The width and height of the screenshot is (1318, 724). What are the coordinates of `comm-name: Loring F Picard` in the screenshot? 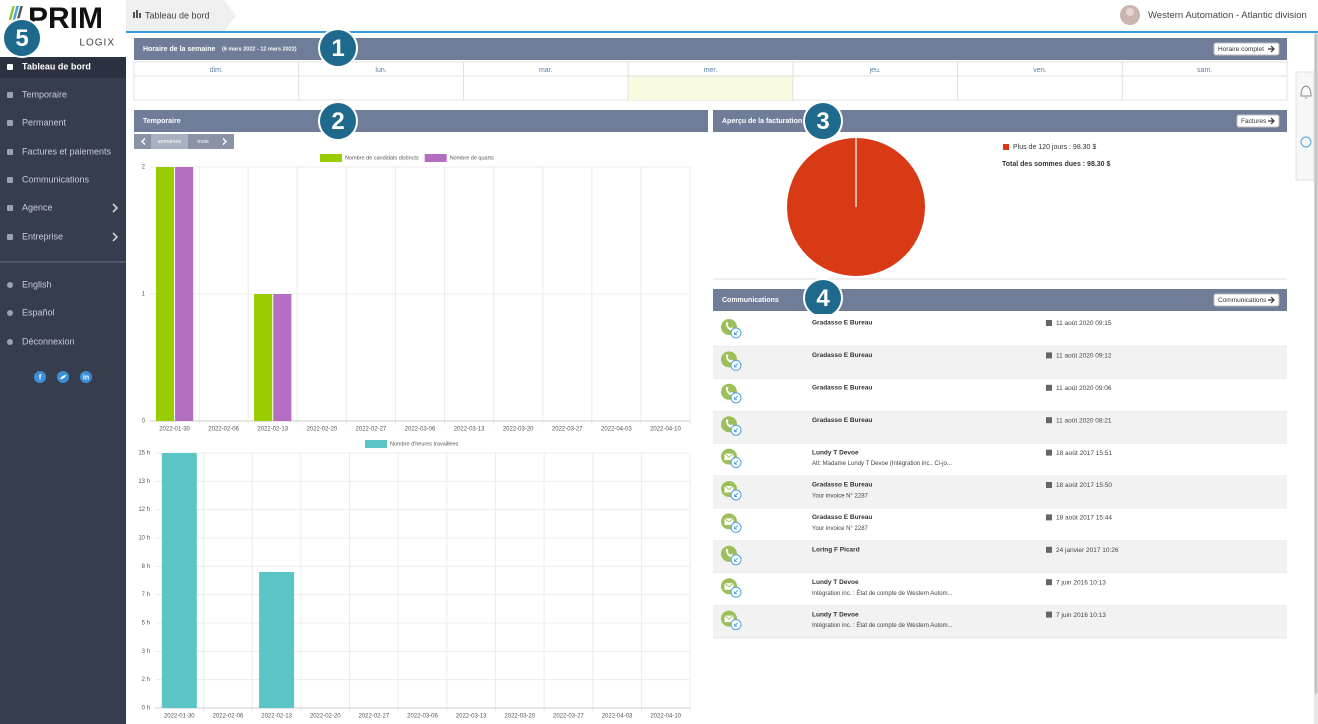 It's located at (836, 550).